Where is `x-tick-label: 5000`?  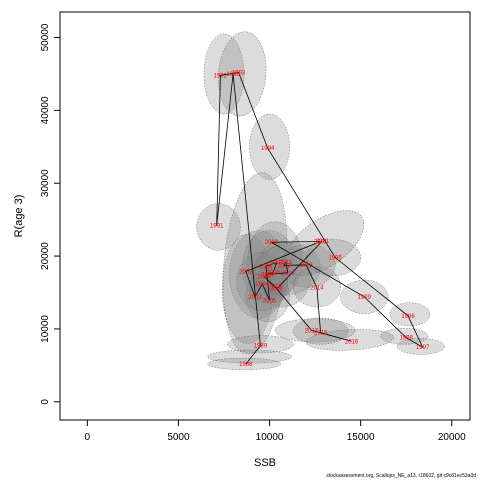 x-tick-label: 5000 is located at coordinates (178, 437).